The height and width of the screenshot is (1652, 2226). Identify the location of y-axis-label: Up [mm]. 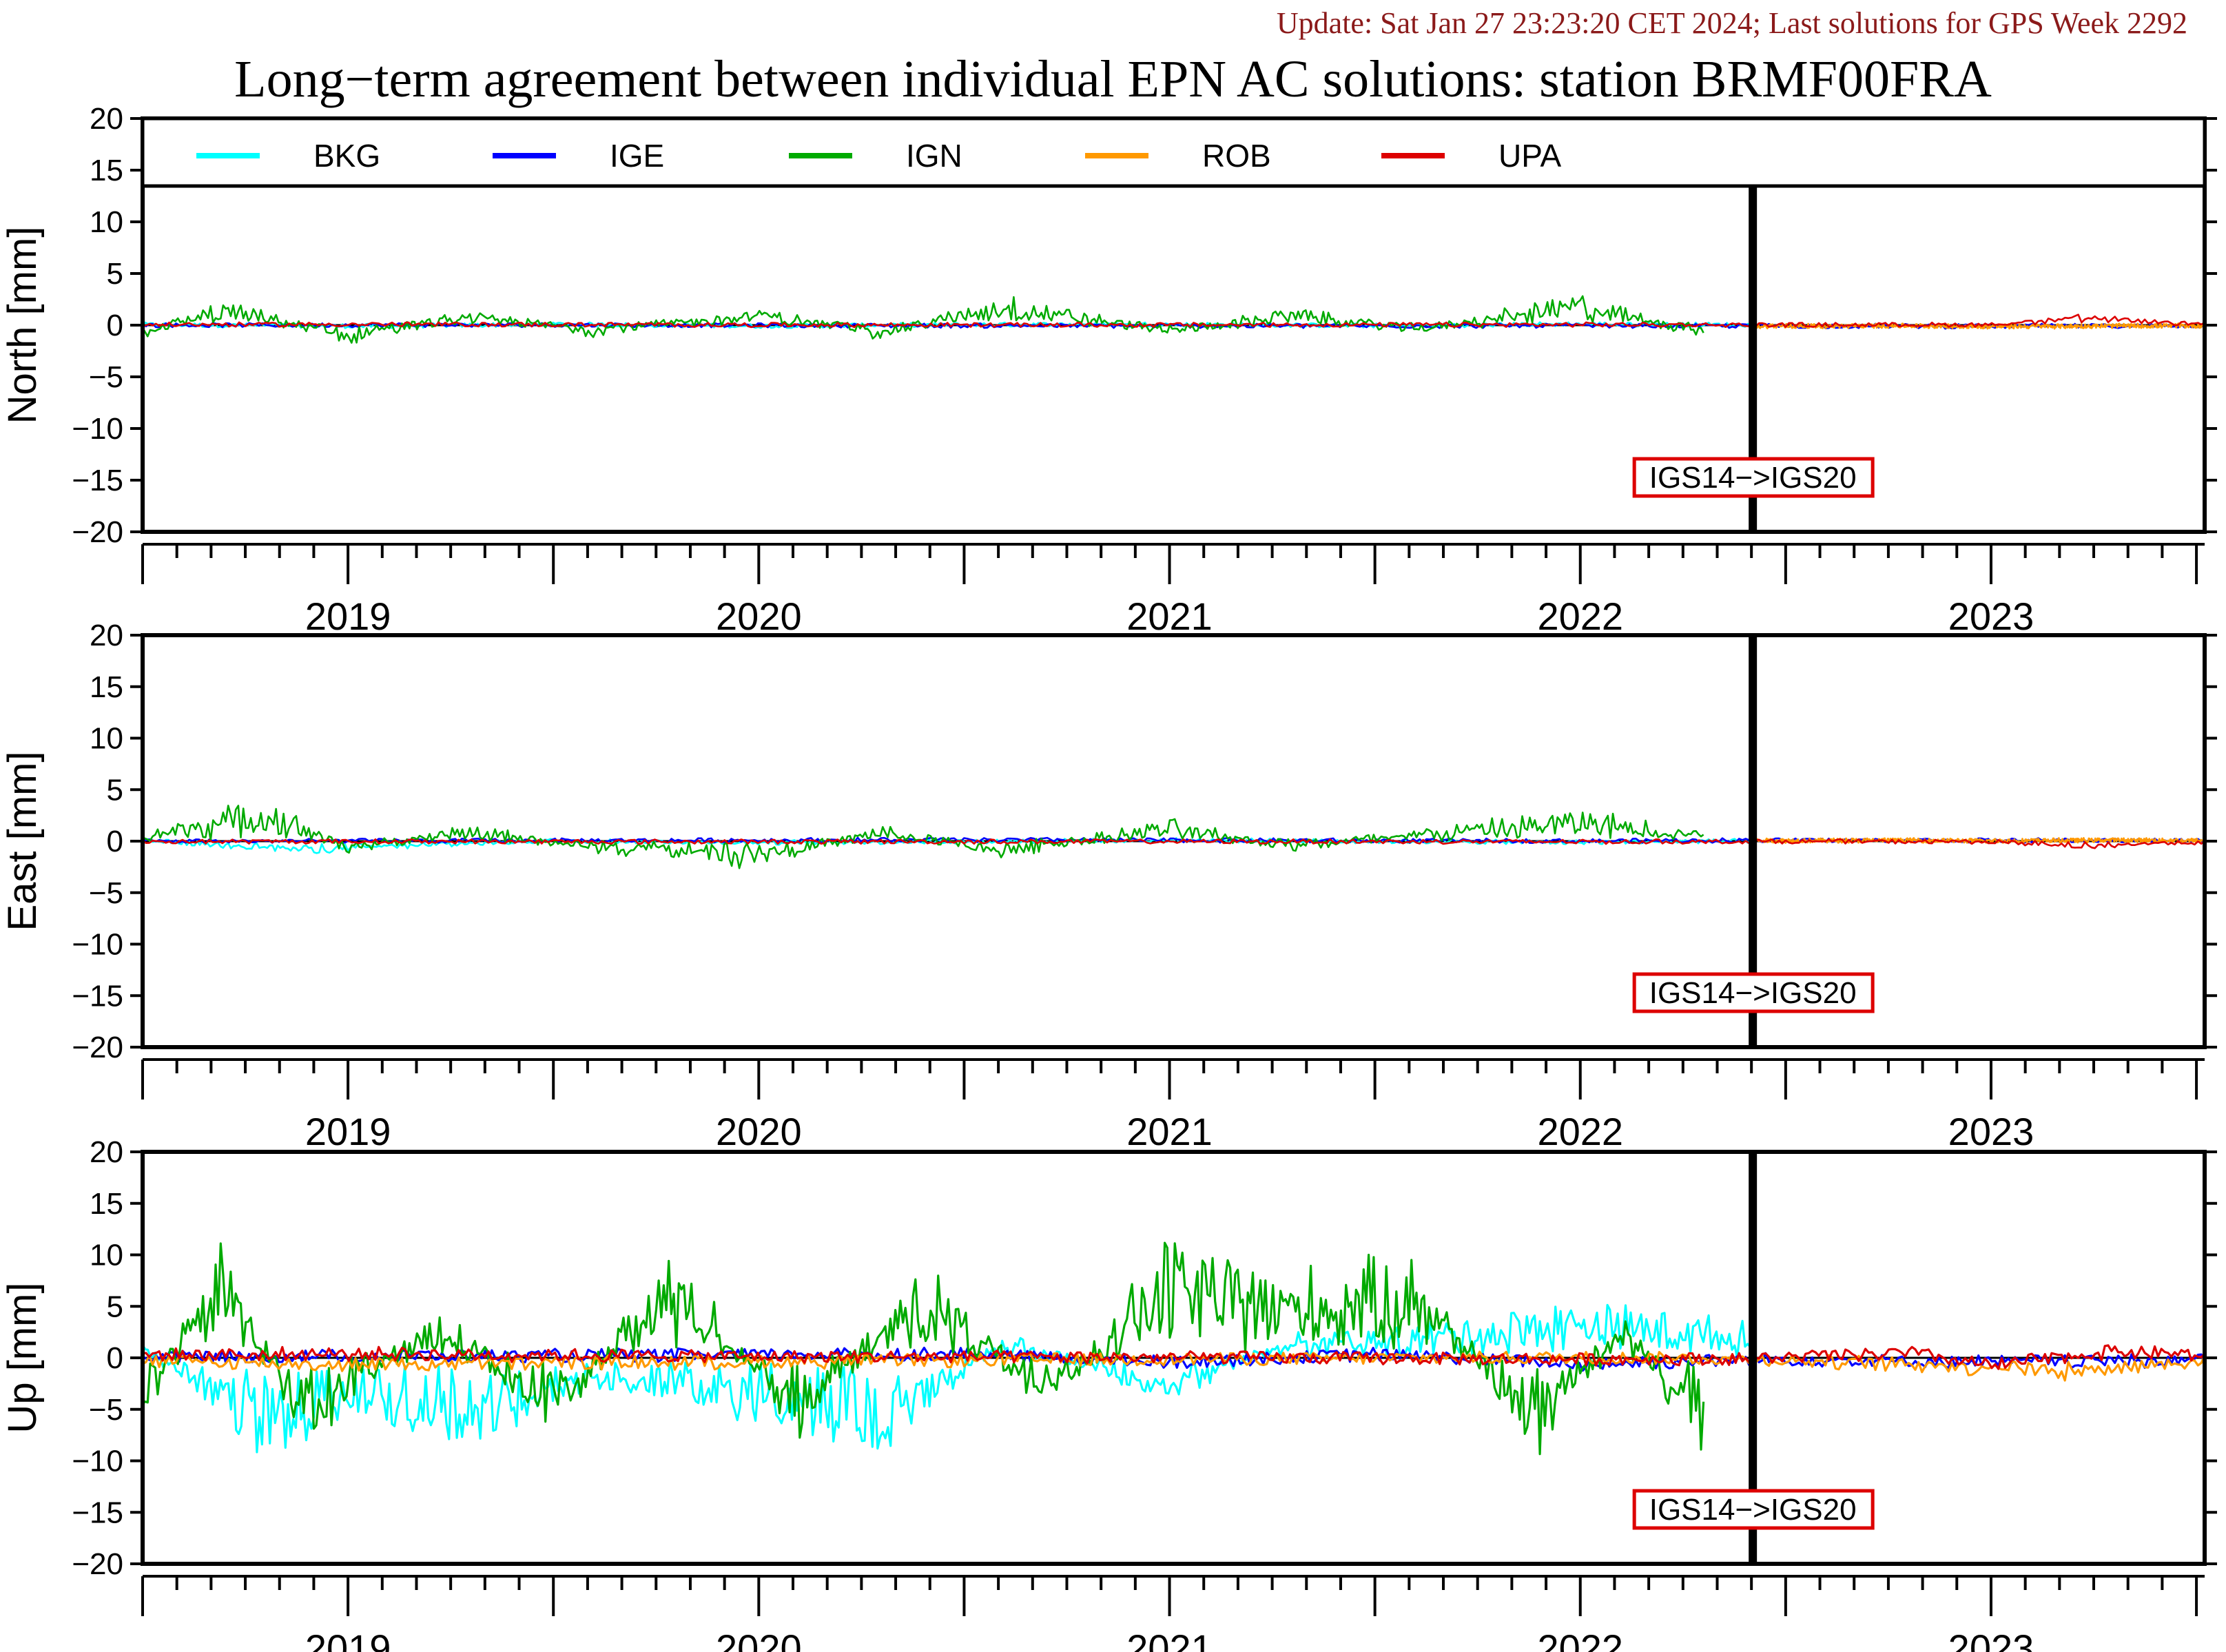
(22, 1357).